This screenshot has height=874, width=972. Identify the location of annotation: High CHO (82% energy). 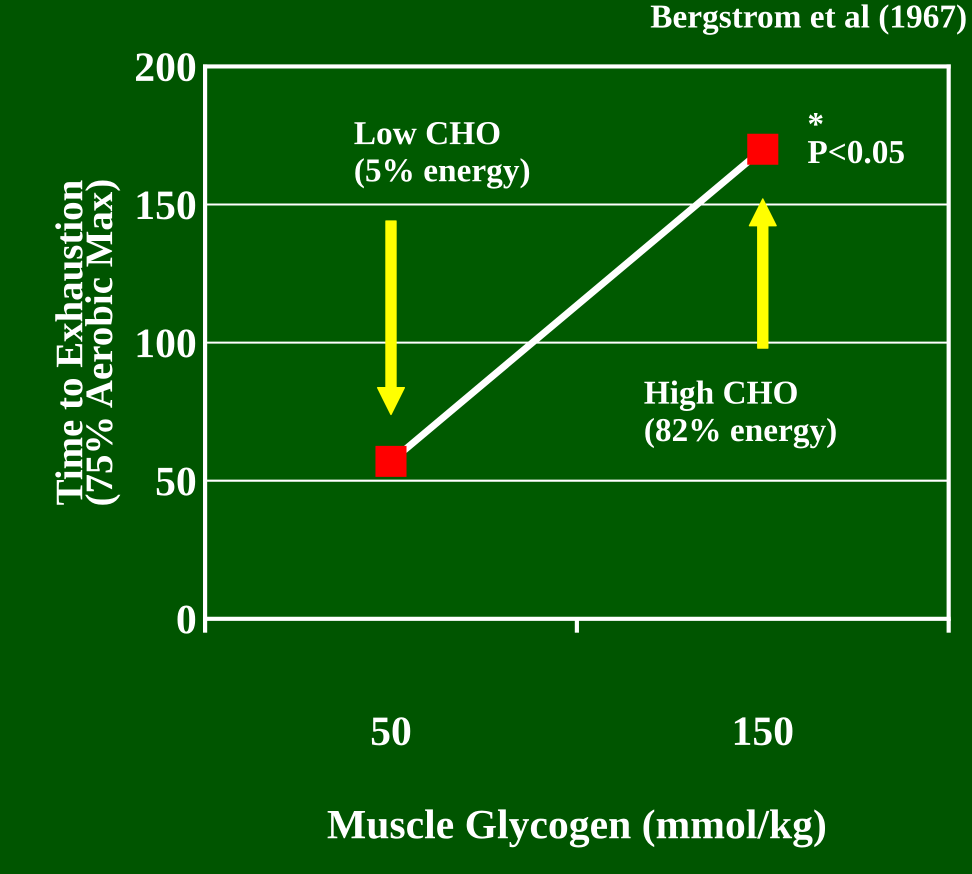
(740, 414).